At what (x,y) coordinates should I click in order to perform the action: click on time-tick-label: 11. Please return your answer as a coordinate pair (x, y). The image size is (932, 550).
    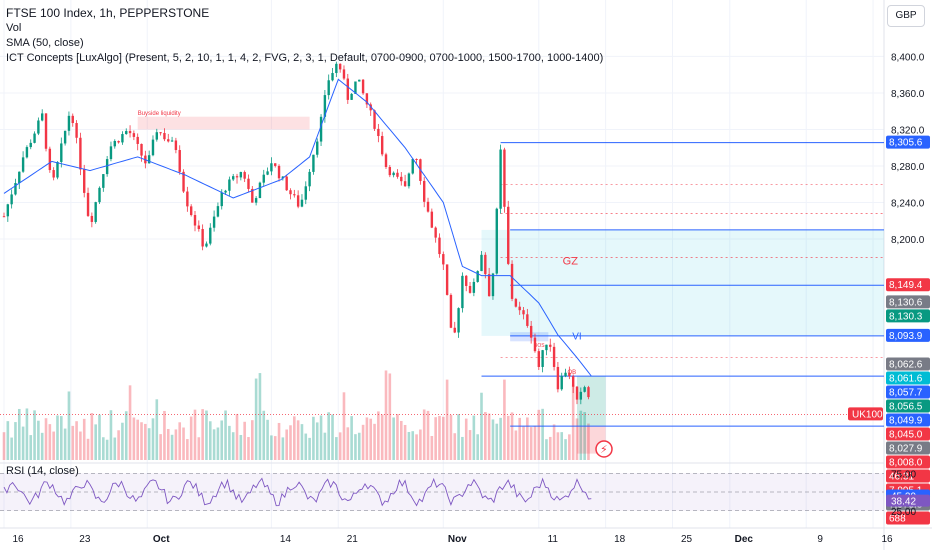
    Looking at the image, I should click on (553, 539).